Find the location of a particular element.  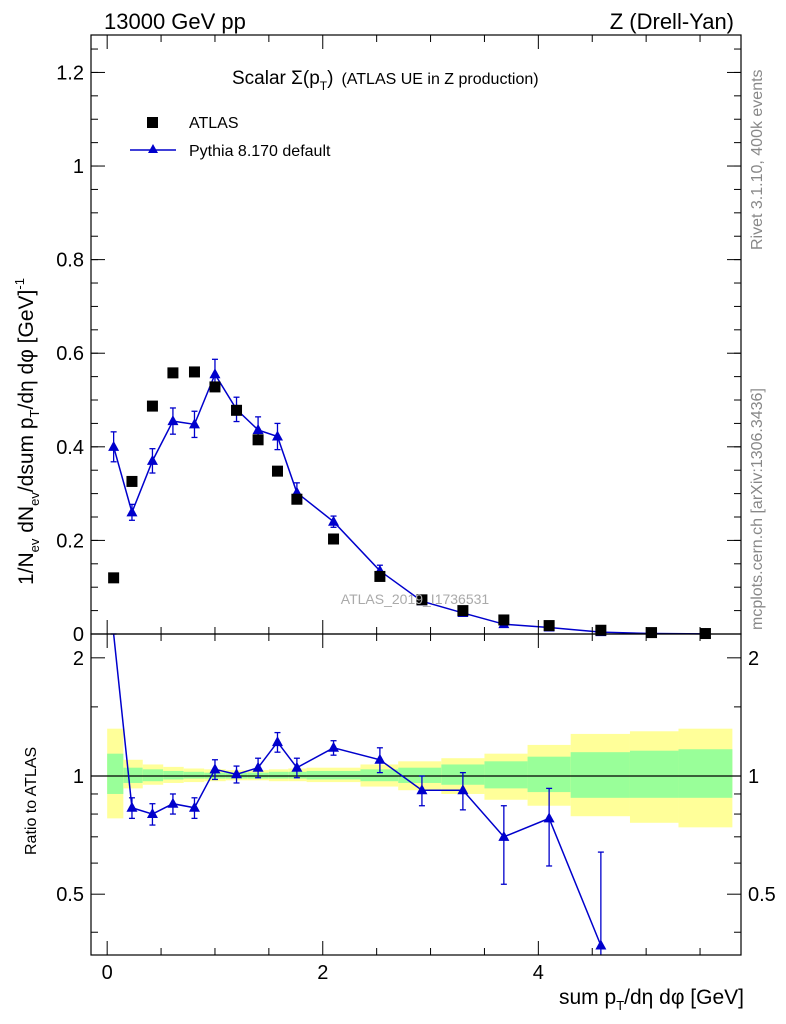

main-y-tick-label: 0.8 is located at coordinates (70, 261).